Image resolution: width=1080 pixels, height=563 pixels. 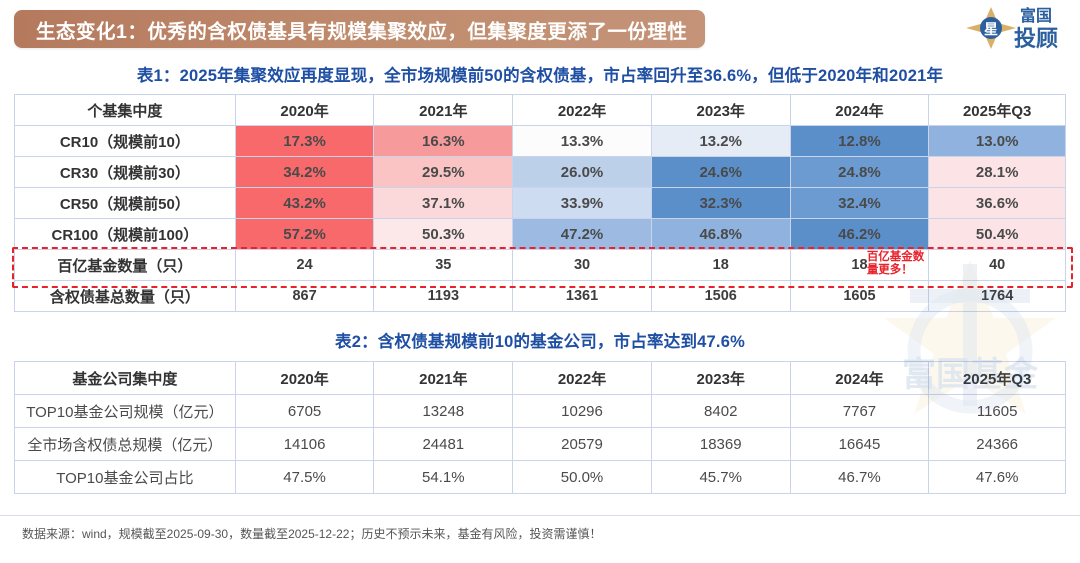 I want to click on table2-cell: 10296, so click(x=582, y=411).